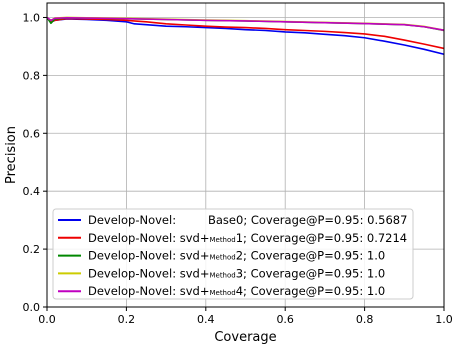  What do you see at coordinates (32, 307) in the screenshot?
I see `y-tick-label: 0.0` at bounding box center [32, 307].